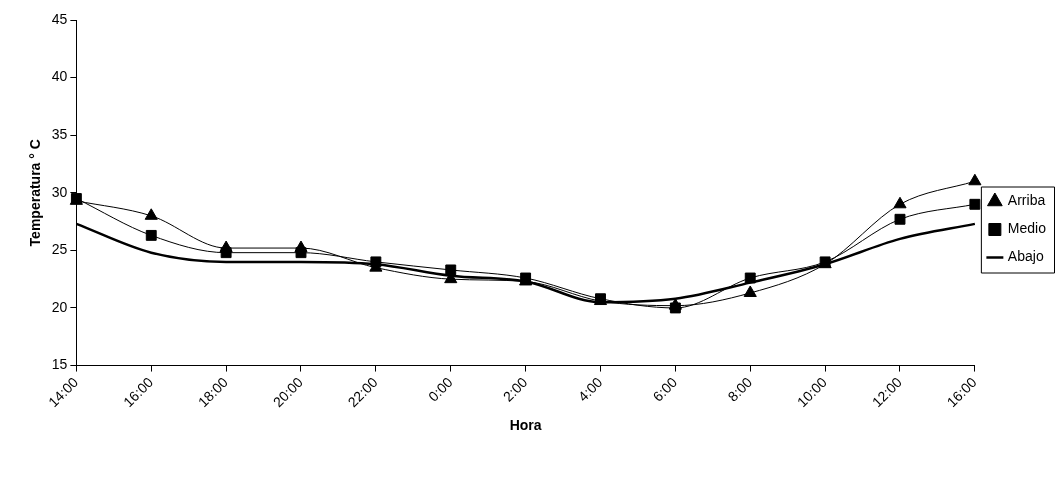  Describe the element at coordinates (59, 306) in the screenshot. I see `y-tick-label: 20` at that location.